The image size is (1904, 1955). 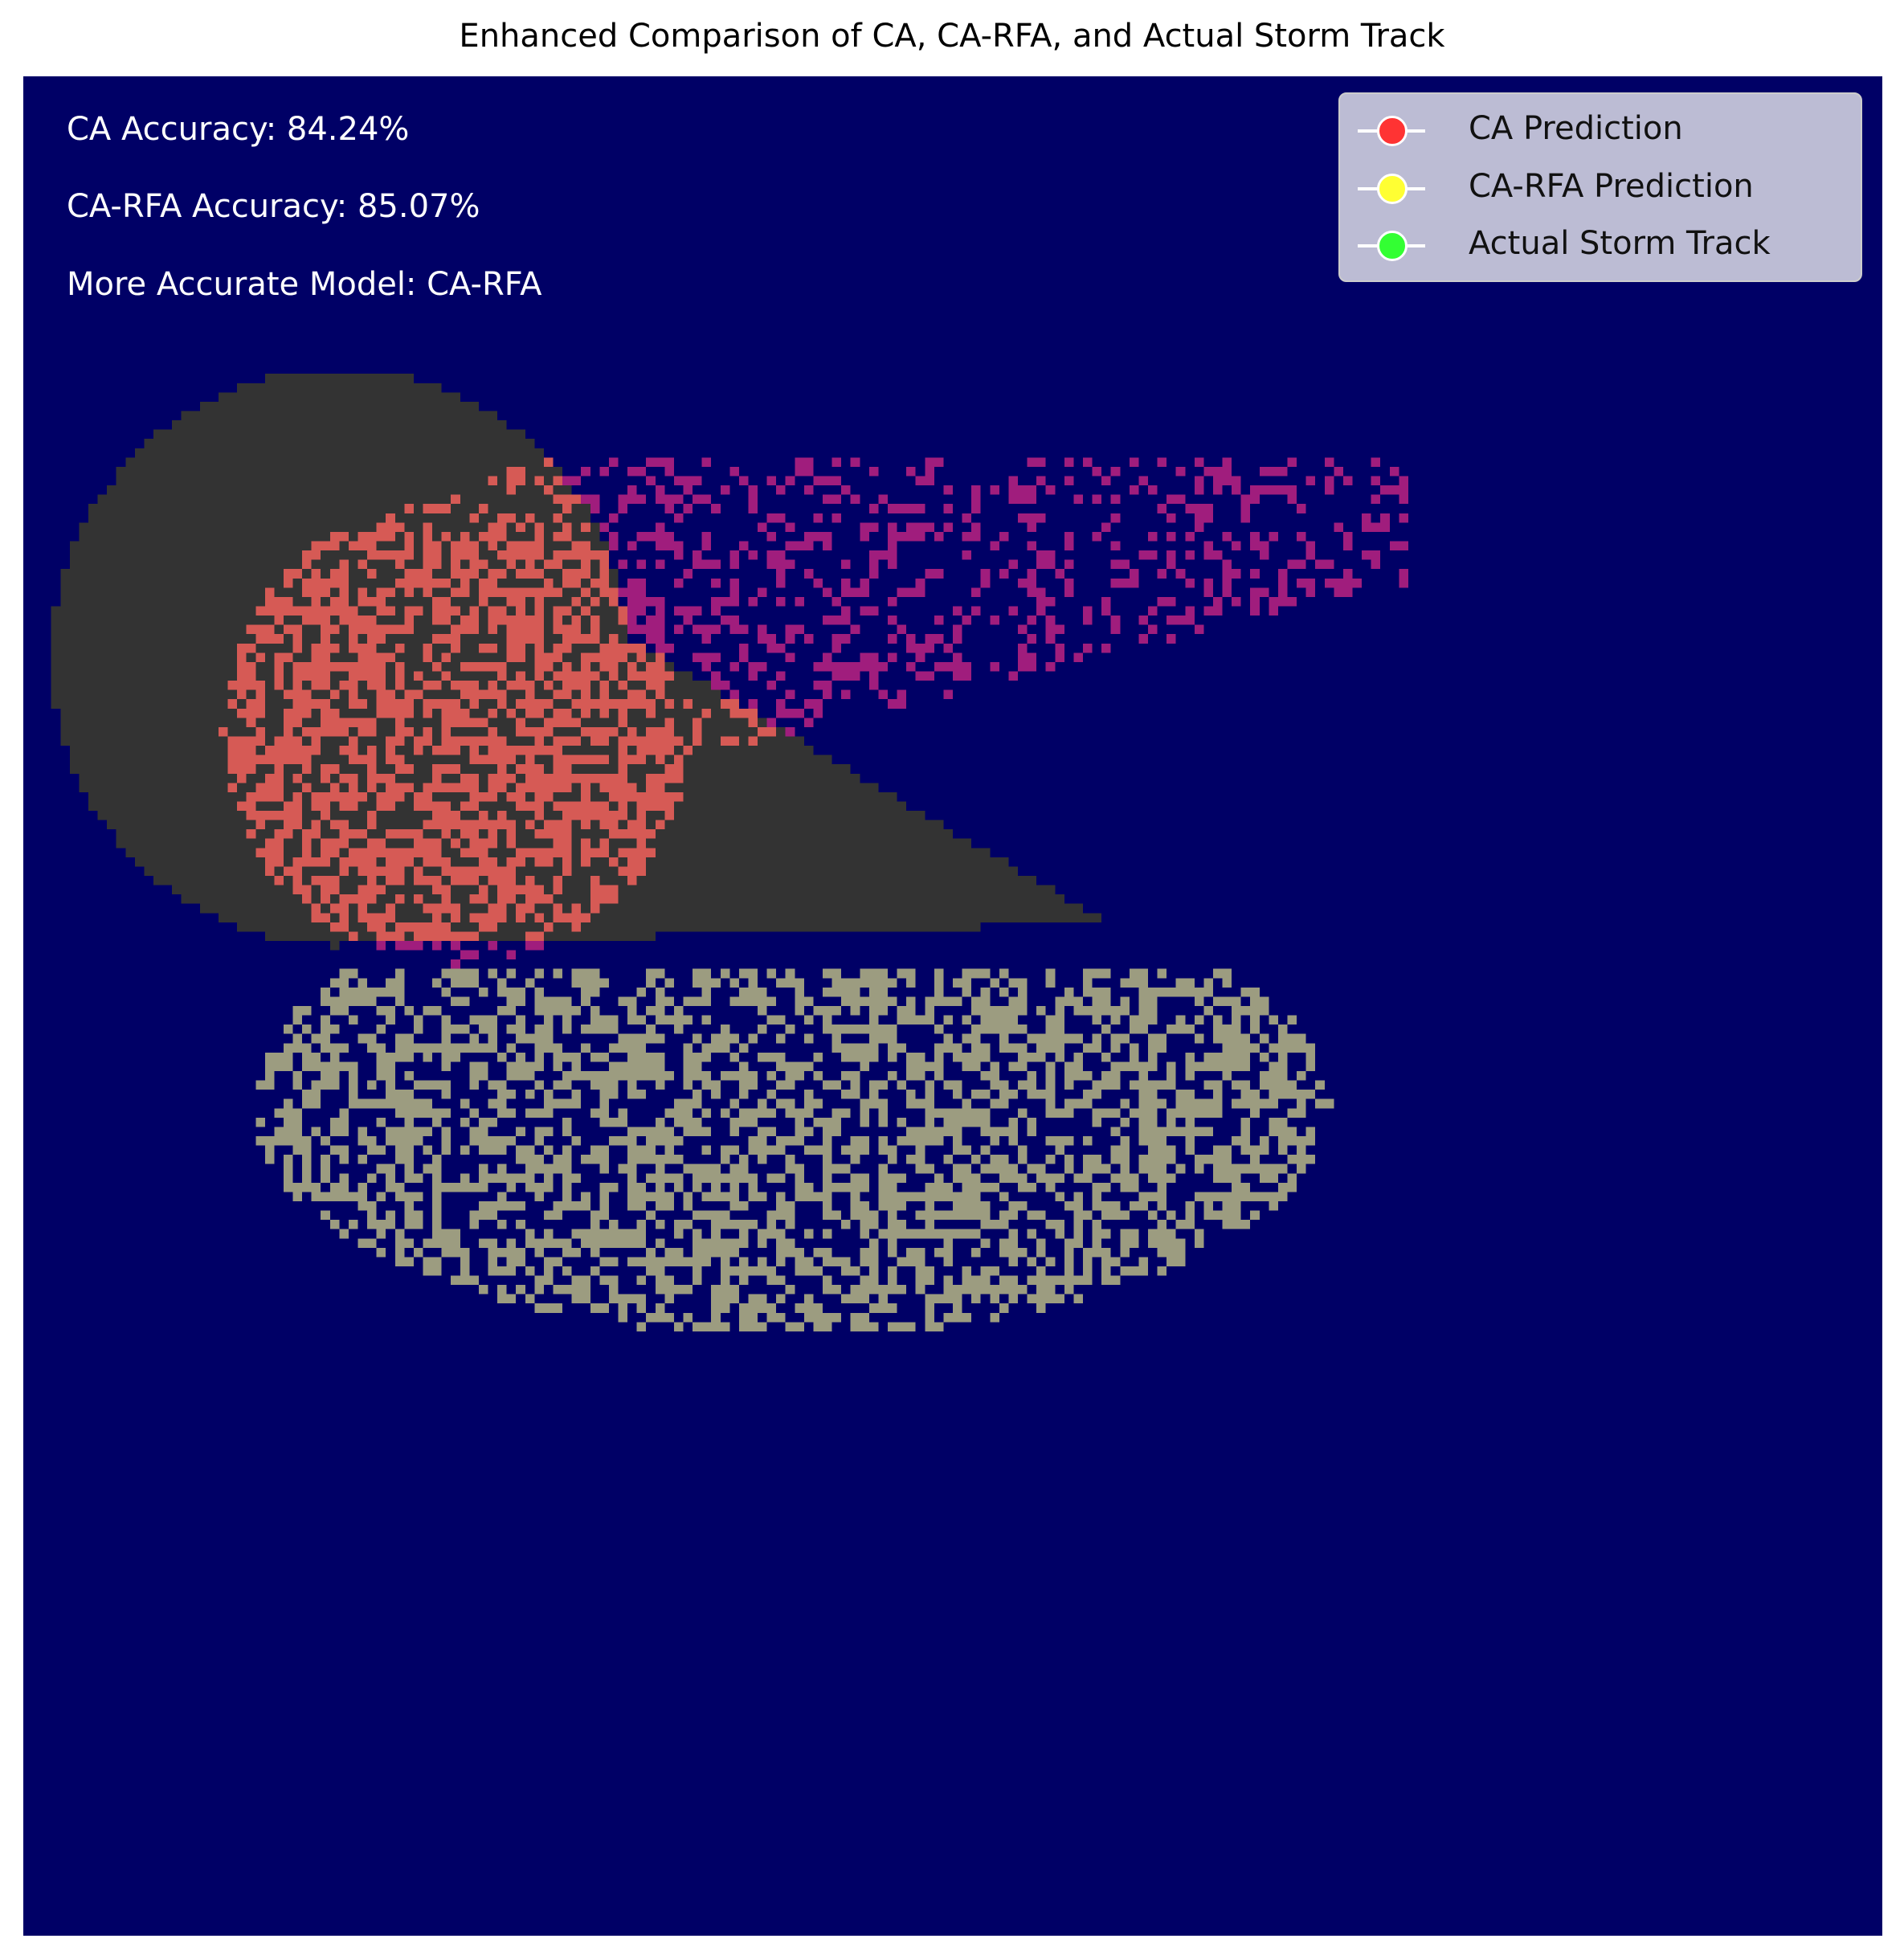 I want to click on more-accurate-model-label: More Accurate Model: CA-RFA, so click(x=305, y=284).